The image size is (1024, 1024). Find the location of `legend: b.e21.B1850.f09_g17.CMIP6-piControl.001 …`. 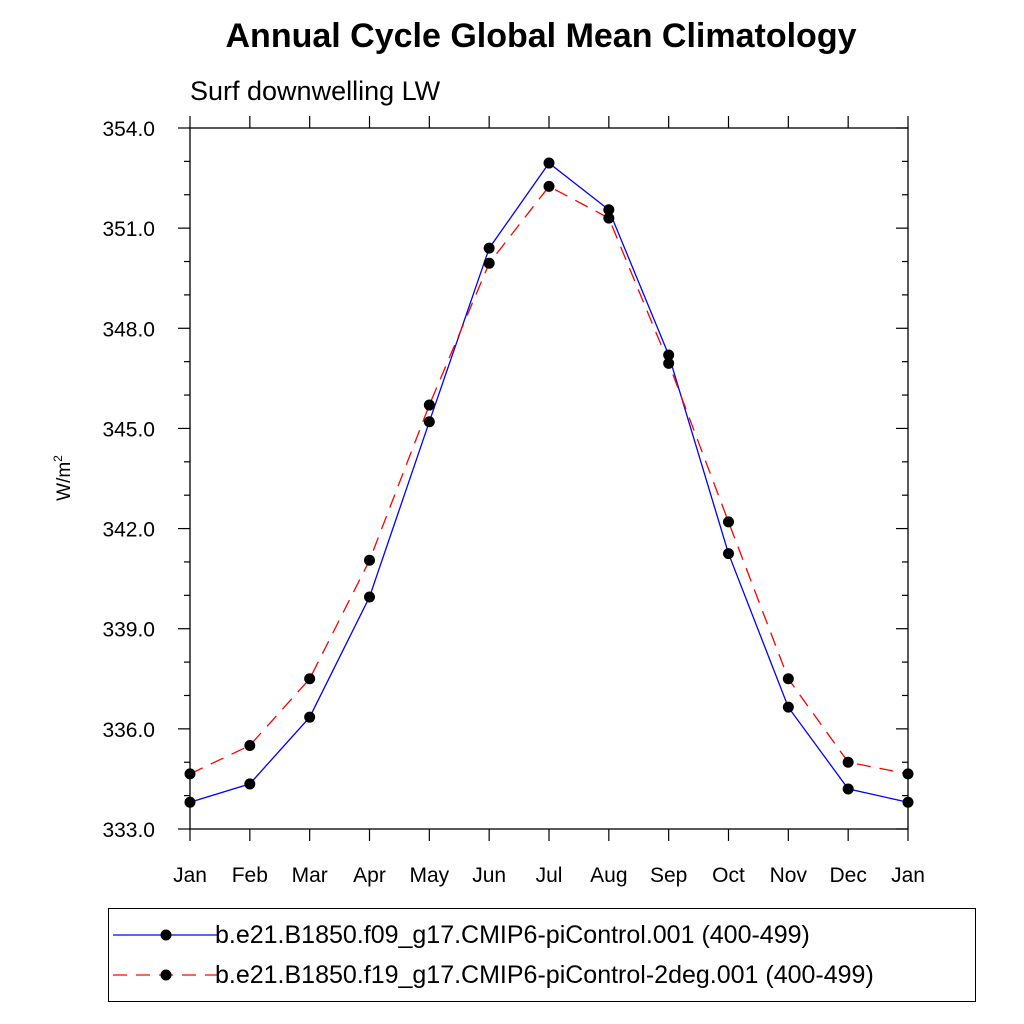

legend: b.e21.B1850.f09_g17.CMIP6-piControl.001 … is located at coordinates (542, 955).